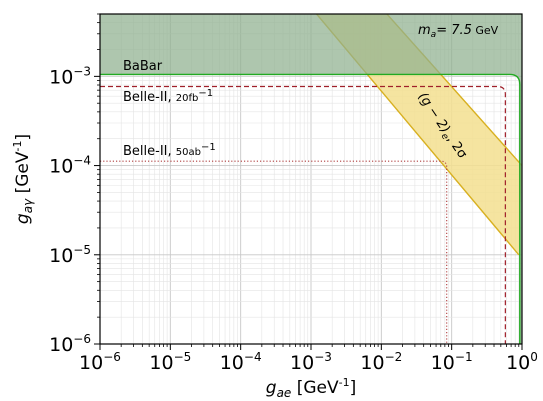  I want to click on x-axis-label: gae [GeV-1], so click(311, 388).